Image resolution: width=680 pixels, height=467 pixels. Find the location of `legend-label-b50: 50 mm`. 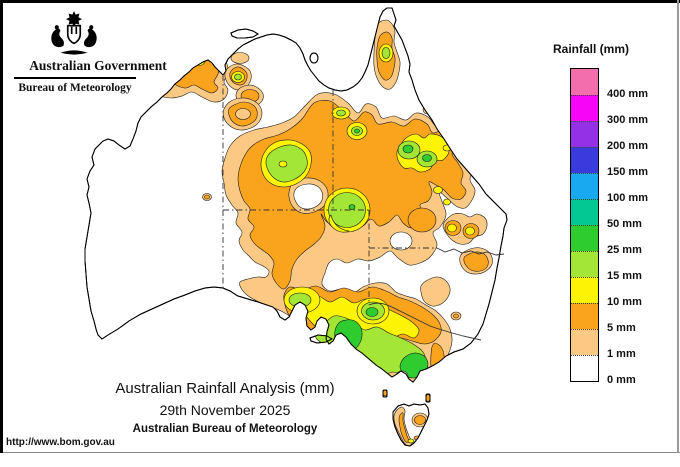

legend-label-b50: 50 mm is located at coordinates (624, 224).